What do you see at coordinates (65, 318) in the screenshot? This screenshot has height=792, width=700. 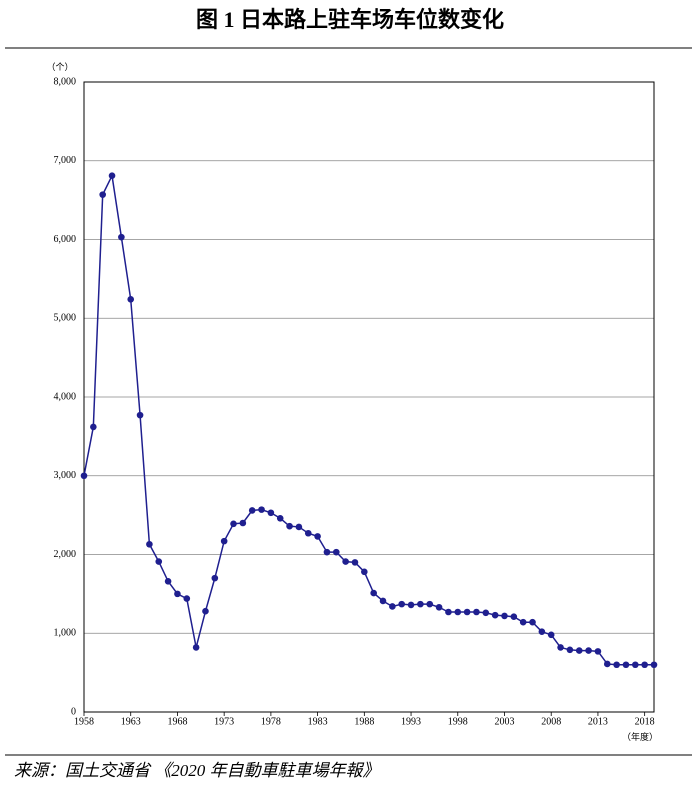 I see `y-tick-label: 5,000` at bounding box center [65, 318].